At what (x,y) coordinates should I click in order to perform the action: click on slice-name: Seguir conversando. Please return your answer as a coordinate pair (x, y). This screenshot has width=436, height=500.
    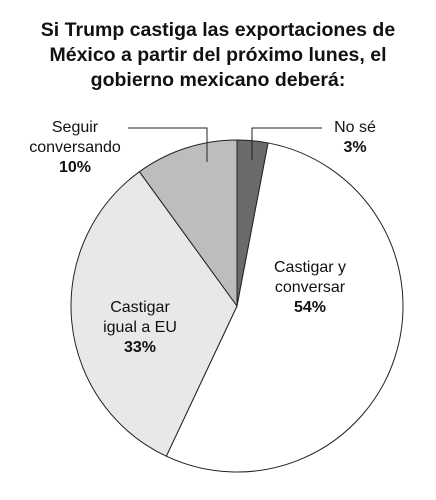
    Looking at the image, I should click on (75, 137).